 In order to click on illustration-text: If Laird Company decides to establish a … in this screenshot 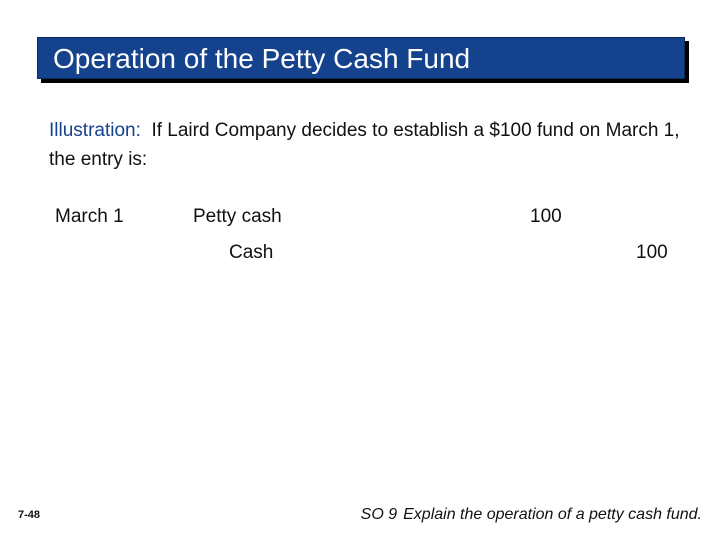, I will do `click(364, 145)`.